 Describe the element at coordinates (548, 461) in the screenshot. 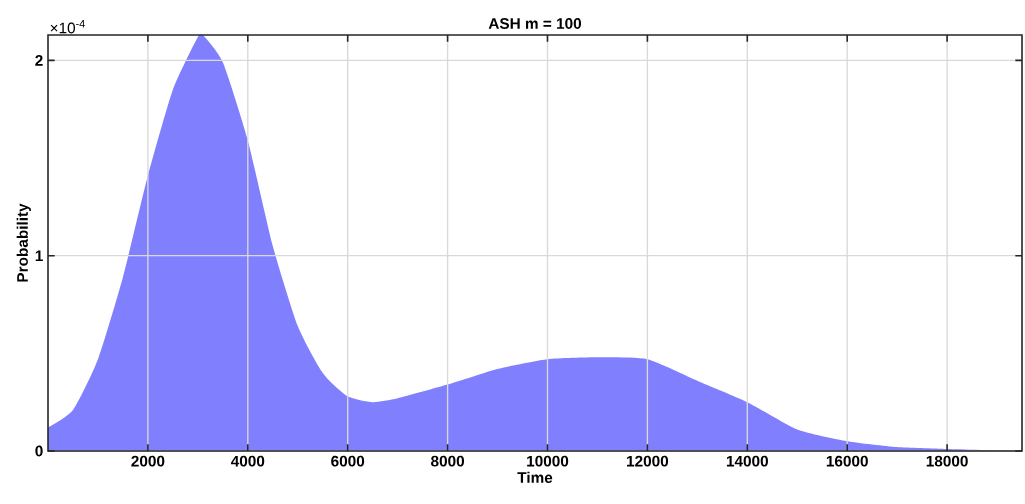

I see `x-tick-label: 10000` at that location.